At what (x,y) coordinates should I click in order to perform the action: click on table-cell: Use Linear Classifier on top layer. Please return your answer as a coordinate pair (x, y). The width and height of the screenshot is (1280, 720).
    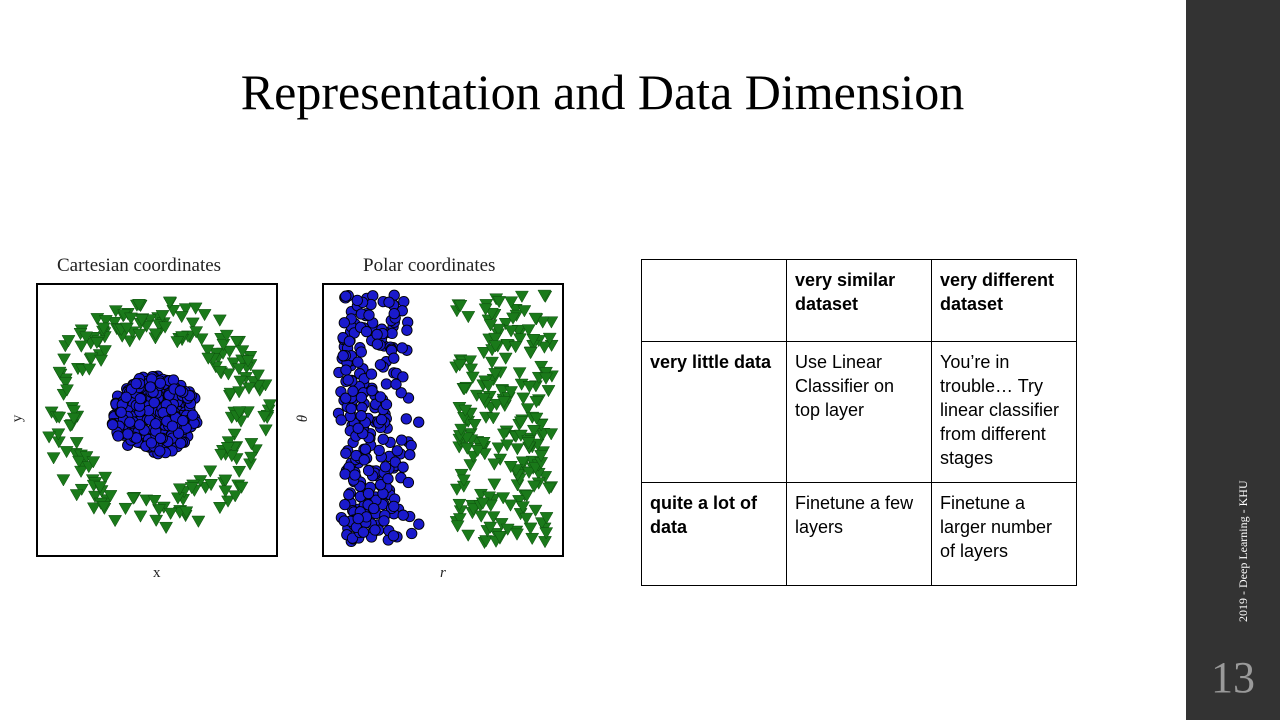
    Looking at the image, I should click on (859, 412).